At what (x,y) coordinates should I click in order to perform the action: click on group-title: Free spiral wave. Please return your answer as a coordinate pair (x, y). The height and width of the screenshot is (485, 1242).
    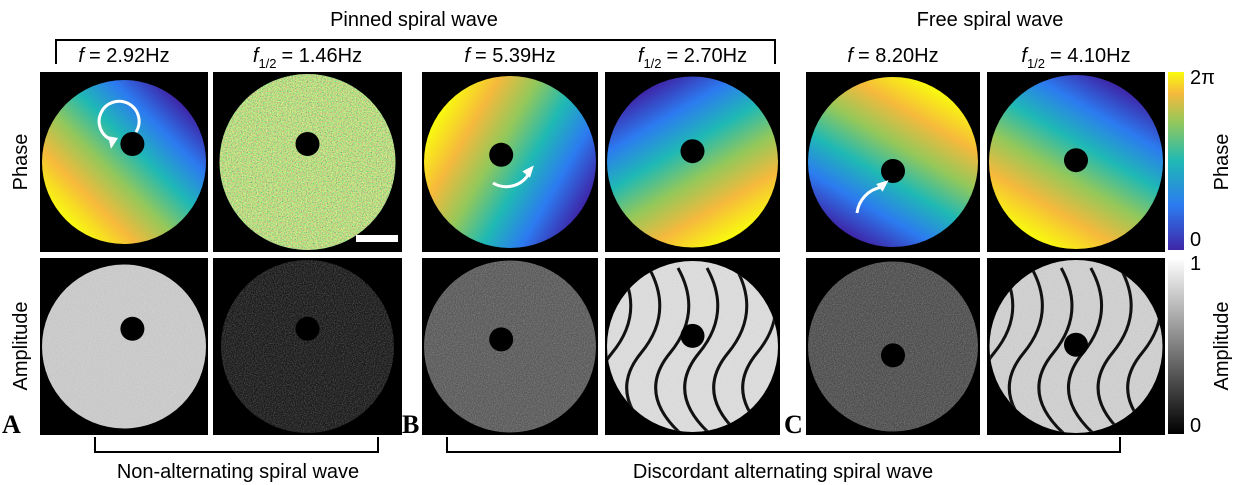
    Looking at the image, I should click on (990, 20).